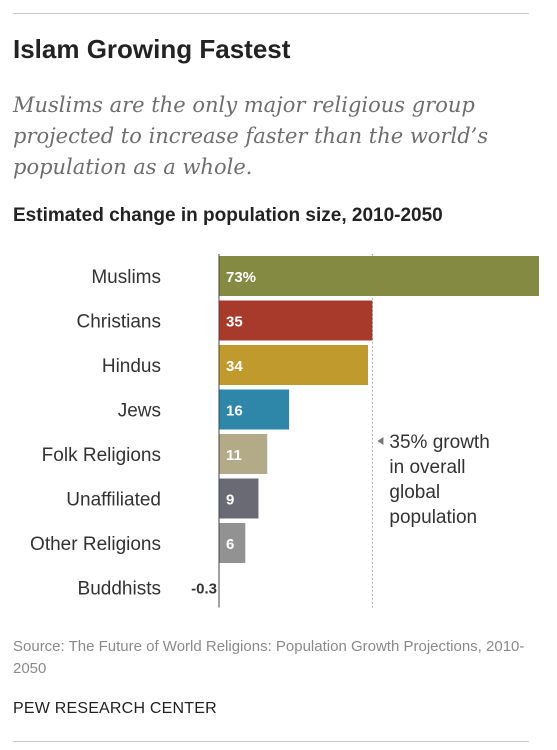 Image resolution: width=557 pixels, height=750 pixels. What do you see at coordinates (241, 277) in the screenshot?
I see `bar-value-label: 73%` at bounding box center [241, 277].